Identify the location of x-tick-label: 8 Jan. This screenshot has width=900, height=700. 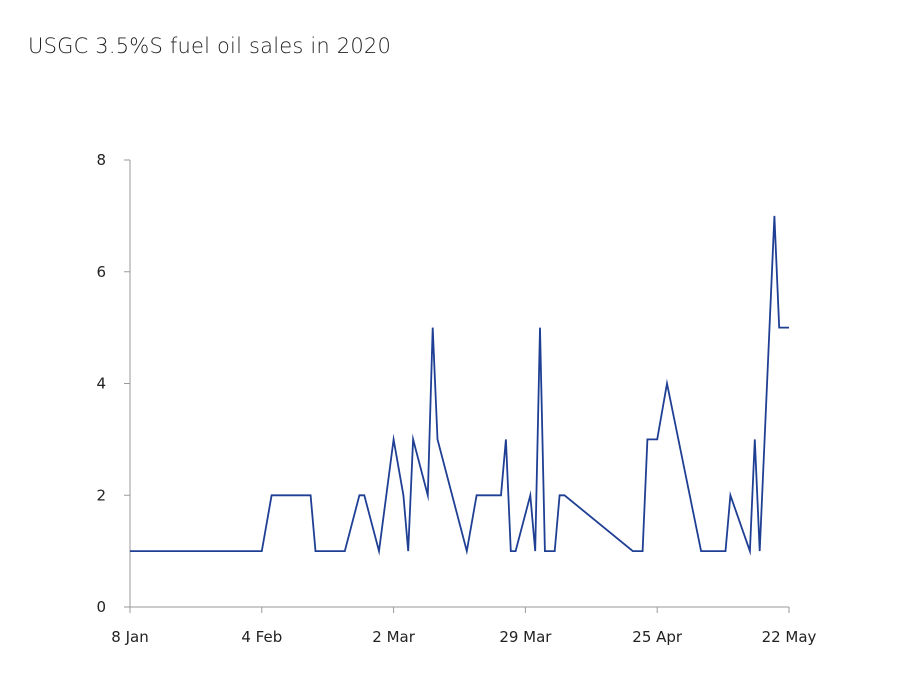
(129, 637).